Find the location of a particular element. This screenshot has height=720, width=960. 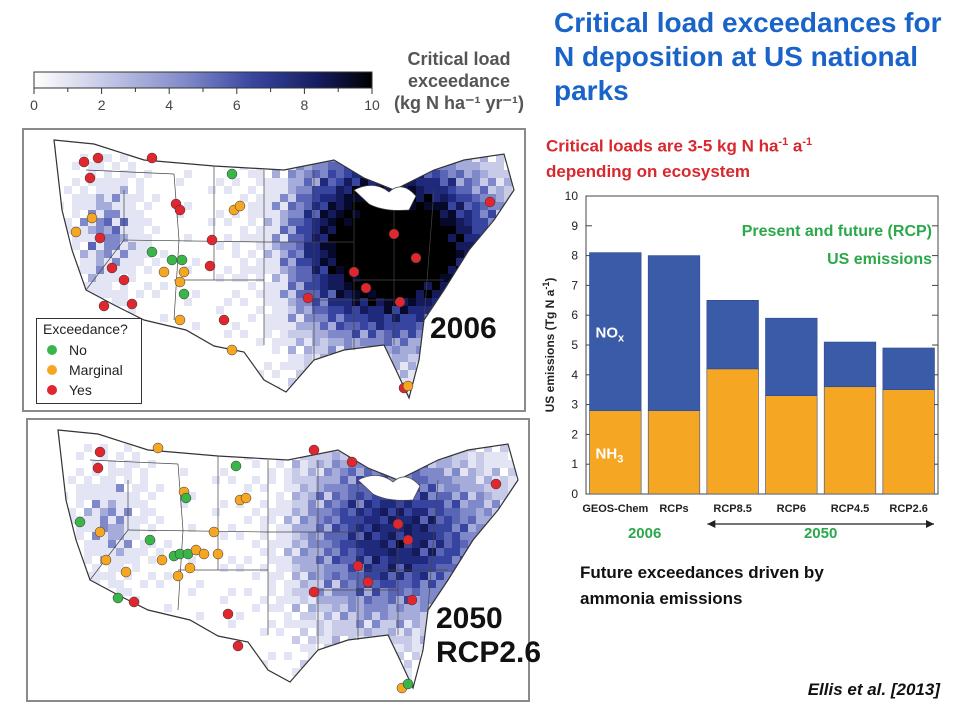

park-marker-marginal is located at coordinates (408, 386).